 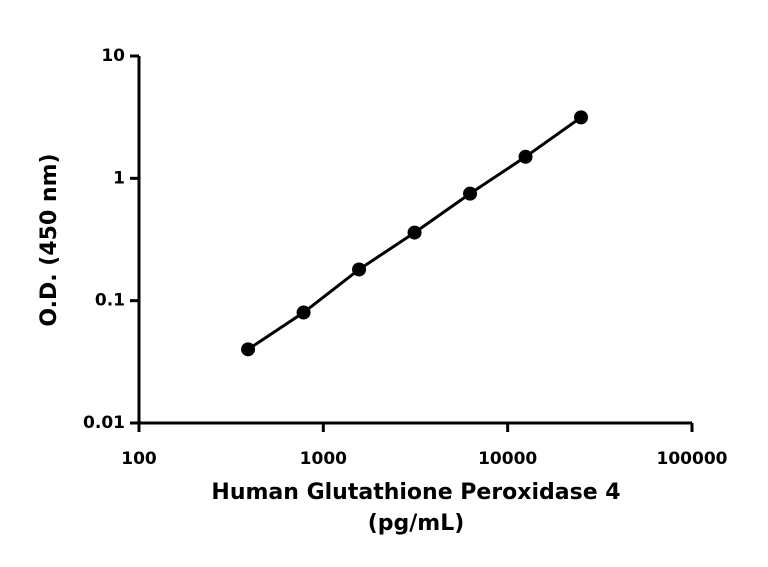 What do you see at coordinates (110, 301) in the screenshot?
I see `y-tick-label: 0.1` at bounding box center [110, 301].